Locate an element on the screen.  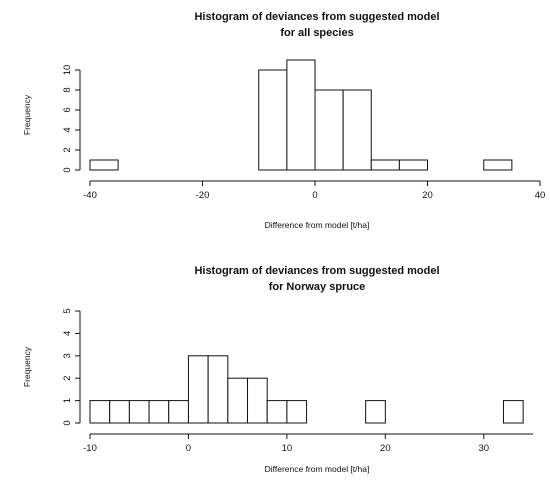
histogram-bars is located at coordinates (306, 389).